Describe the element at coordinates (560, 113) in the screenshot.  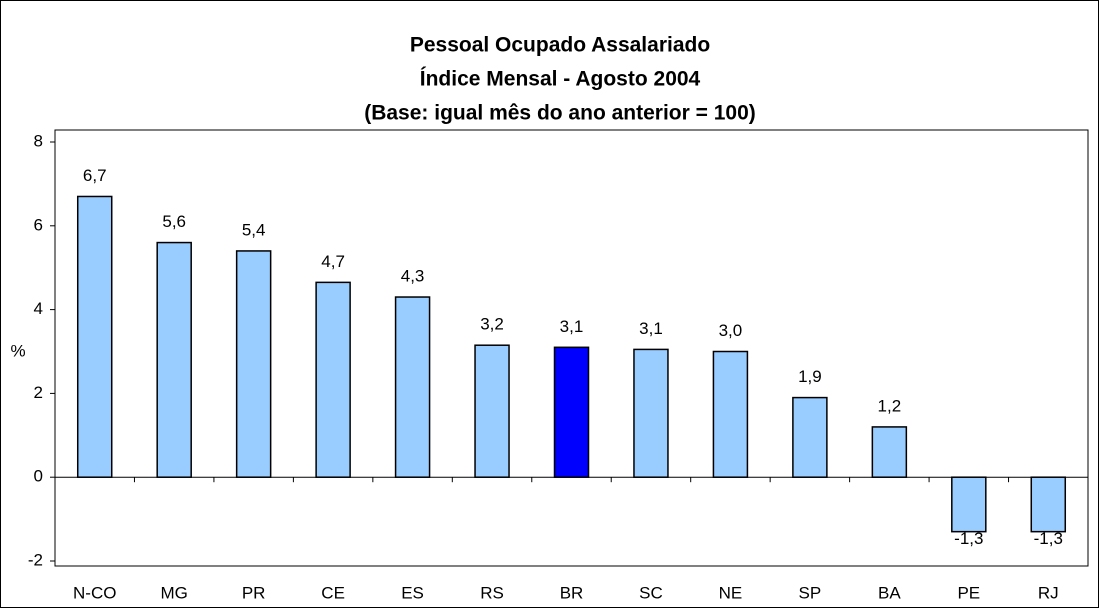
I see `chart-title: (Base: igual mês do ano anterior = 100)` at that location.